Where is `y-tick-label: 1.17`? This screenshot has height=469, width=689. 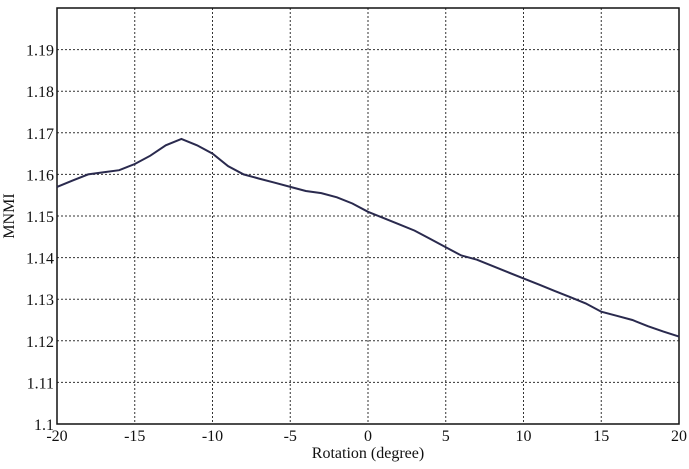
y-tick-label: 1.17 is located at coordinates (40, 134).